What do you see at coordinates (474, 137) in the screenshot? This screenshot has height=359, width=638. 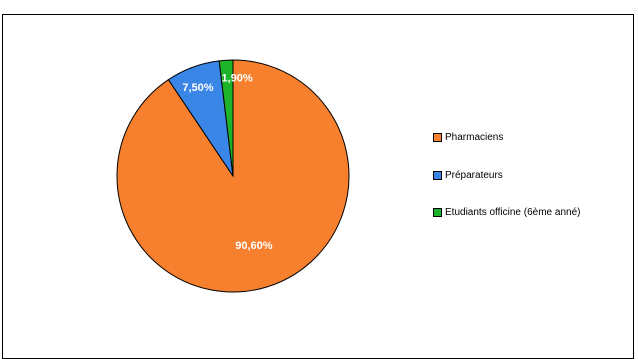 I see `legend-label-pharmaciens: Pharmaciens` at bounding box center [474, 137].